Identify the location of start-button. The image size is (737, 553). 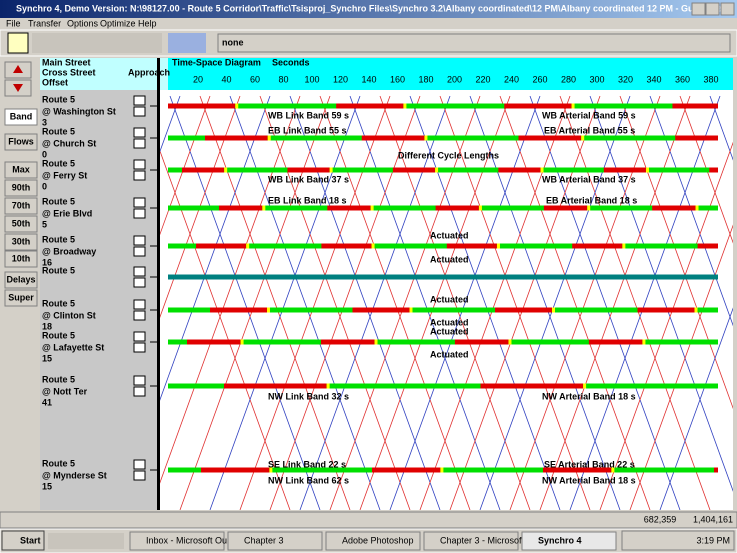
(23, 540).